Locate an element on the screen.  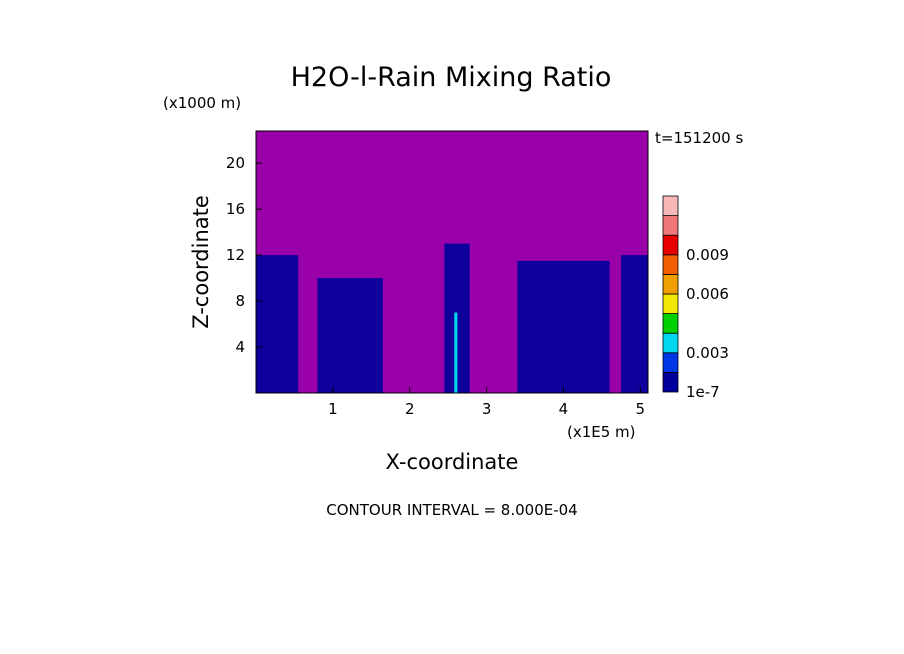
y-tick-label: 16 is located at coordinates (235, 209).